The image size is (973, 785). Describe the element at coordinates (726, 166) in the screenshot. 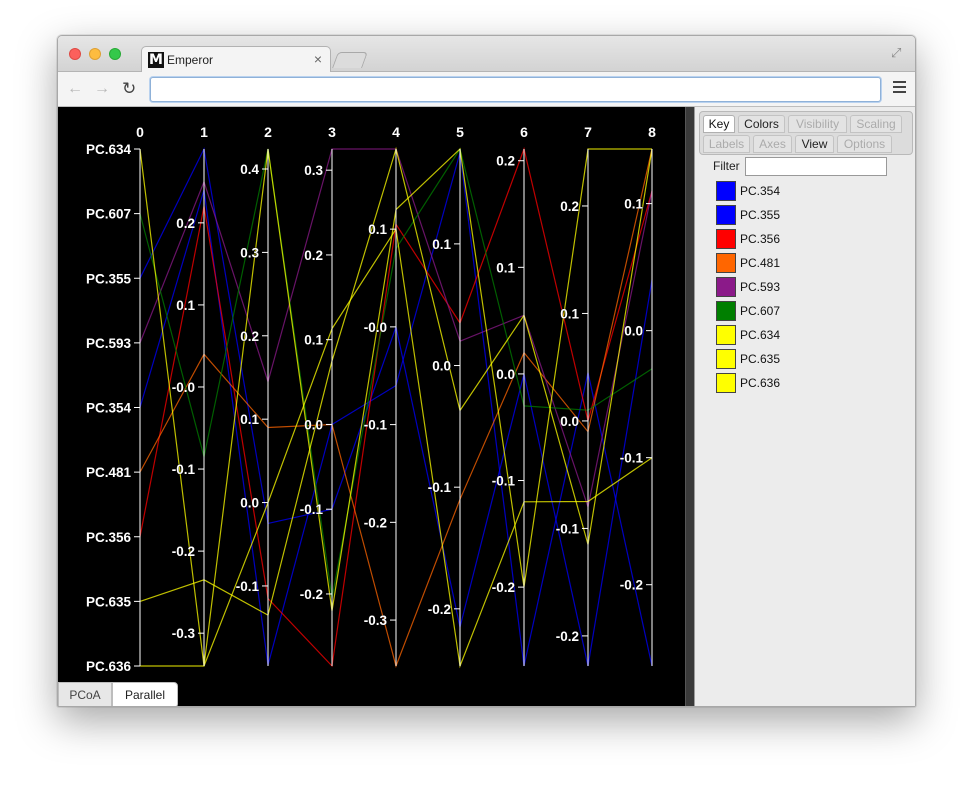

I see `filter-label: Filter` at that location.